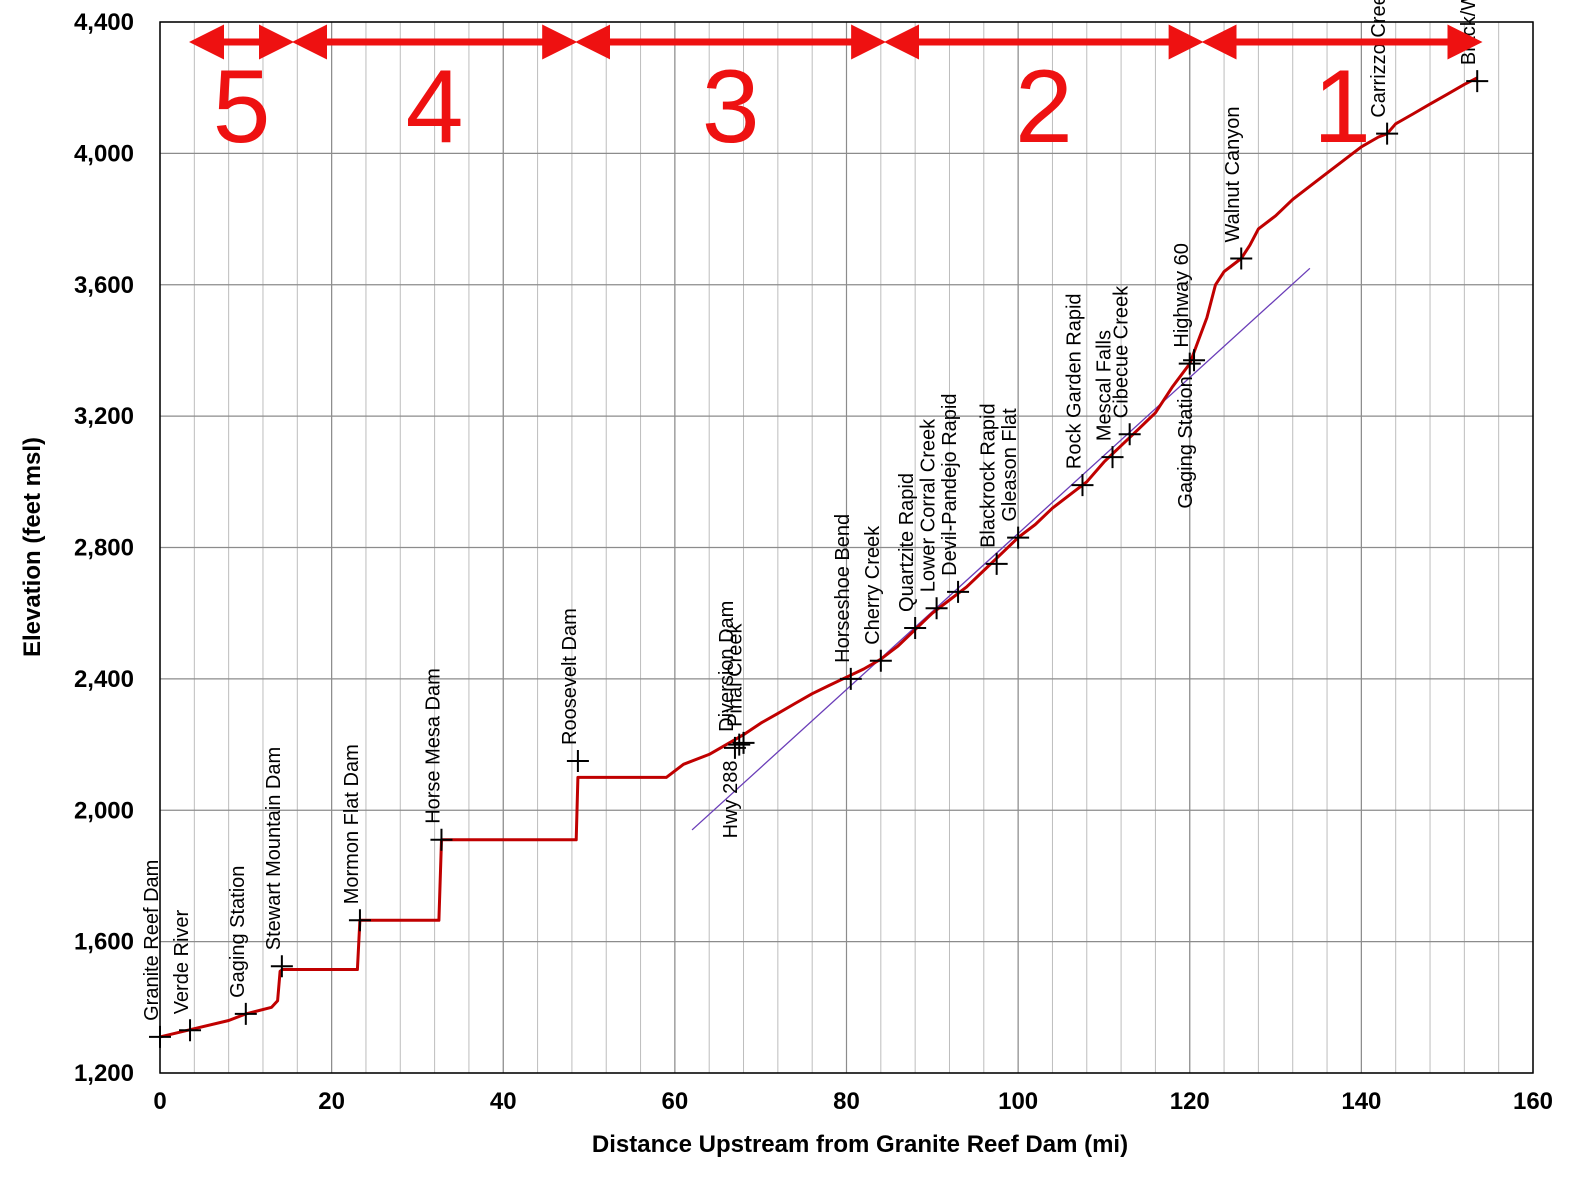 This screenshot has width=1595, height=1178. Describe the element at coordinates (104, 153) in the screenshot. I see `y-tick-label: 4,000` at that location.